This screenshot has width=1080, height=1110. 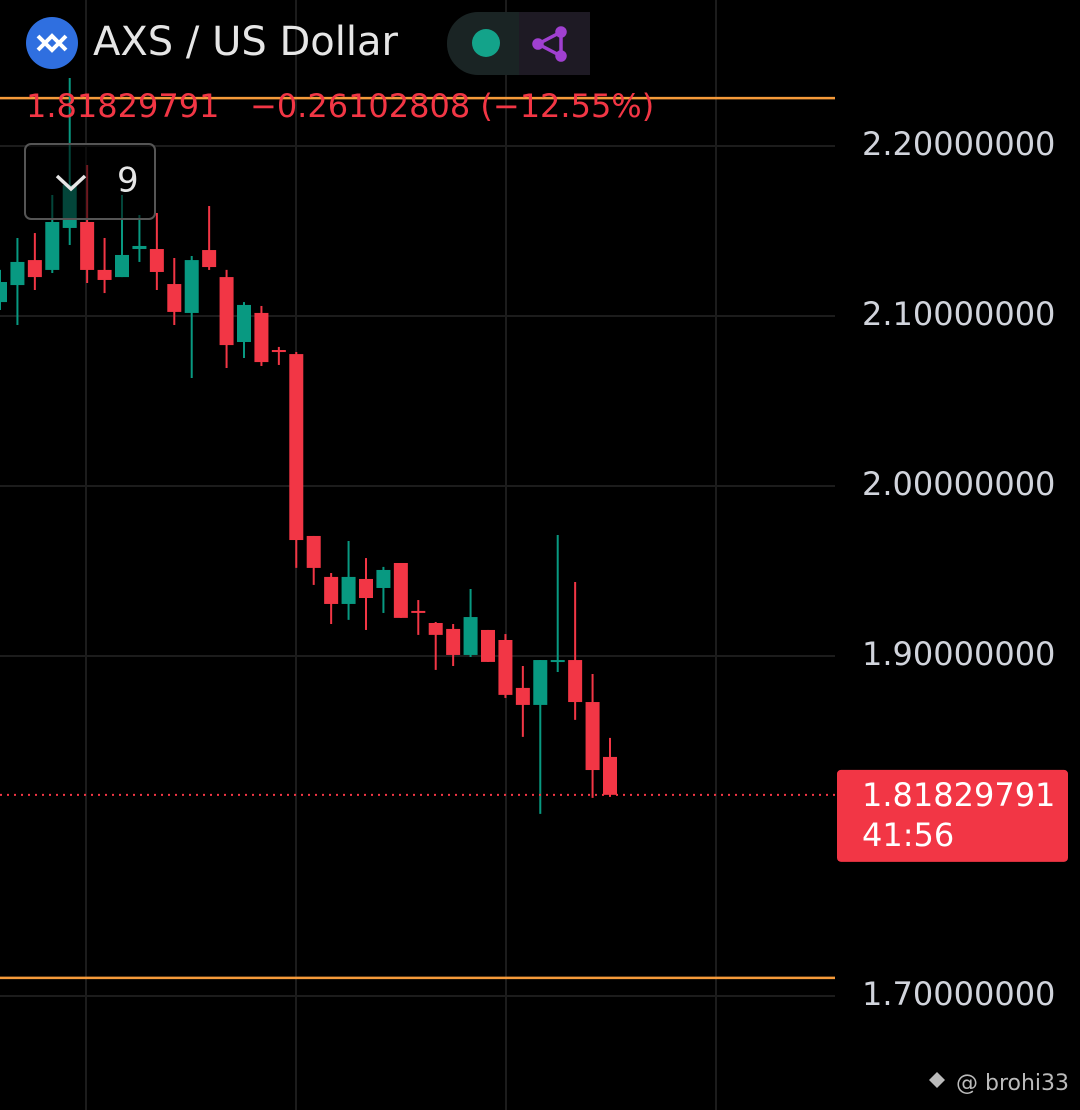 What do you see at coordinates (549, 44) in the screenshot?
I see `indicator-icon` at bounding box center [549, 44].